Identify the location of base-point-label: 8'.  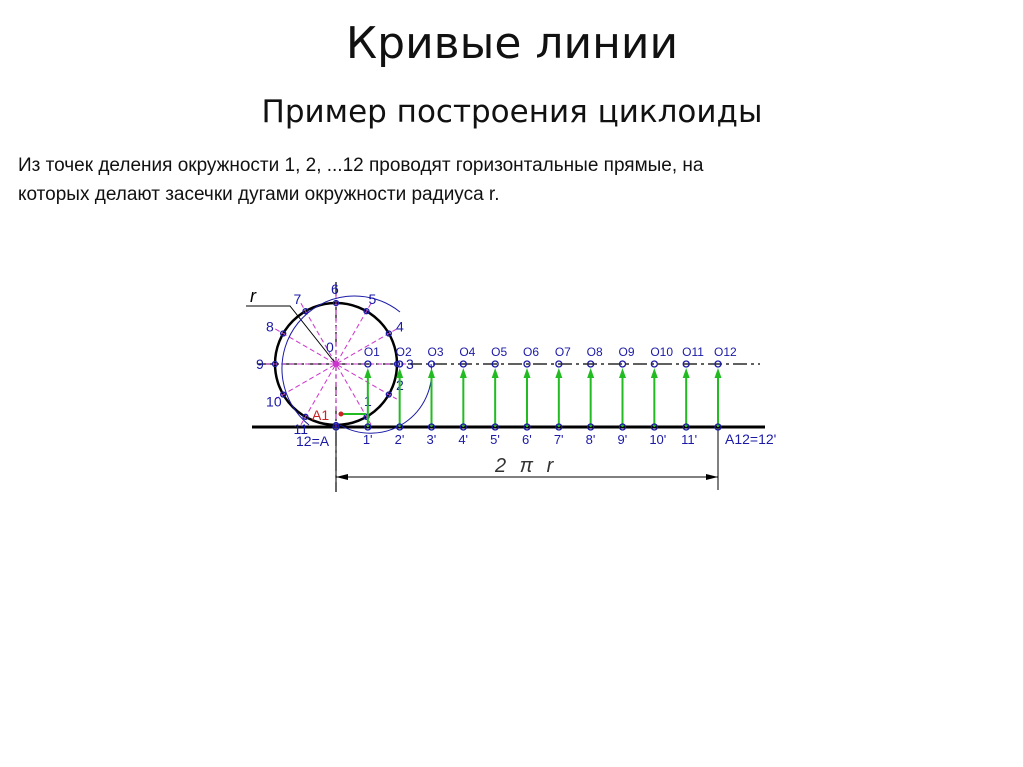
(591, 439).